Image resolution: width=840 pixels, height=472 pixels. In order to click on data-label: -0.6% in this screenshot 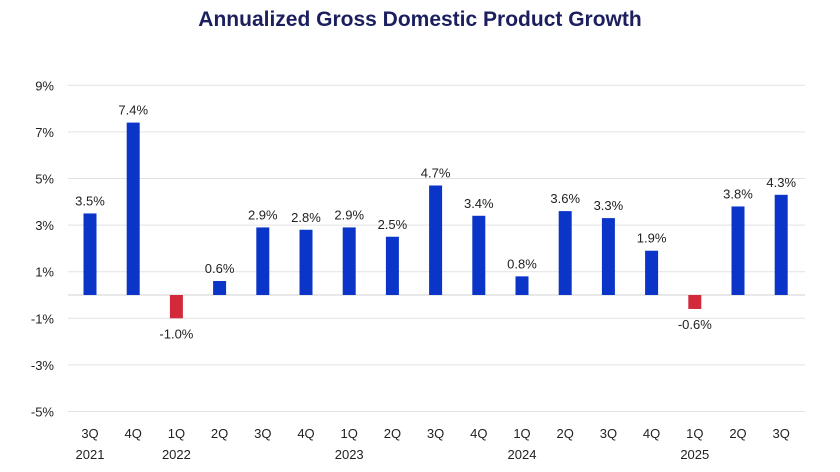, I will do `click(695, 324)`.